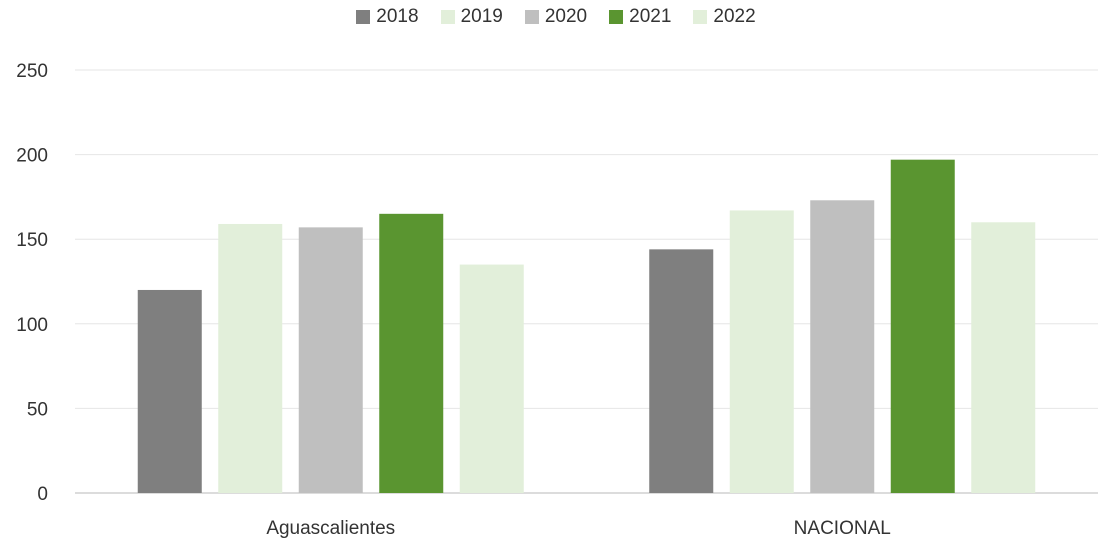 This screenshot has width=1112, height=545. I want to click on legend-swatch-2019, so click(447, 17).